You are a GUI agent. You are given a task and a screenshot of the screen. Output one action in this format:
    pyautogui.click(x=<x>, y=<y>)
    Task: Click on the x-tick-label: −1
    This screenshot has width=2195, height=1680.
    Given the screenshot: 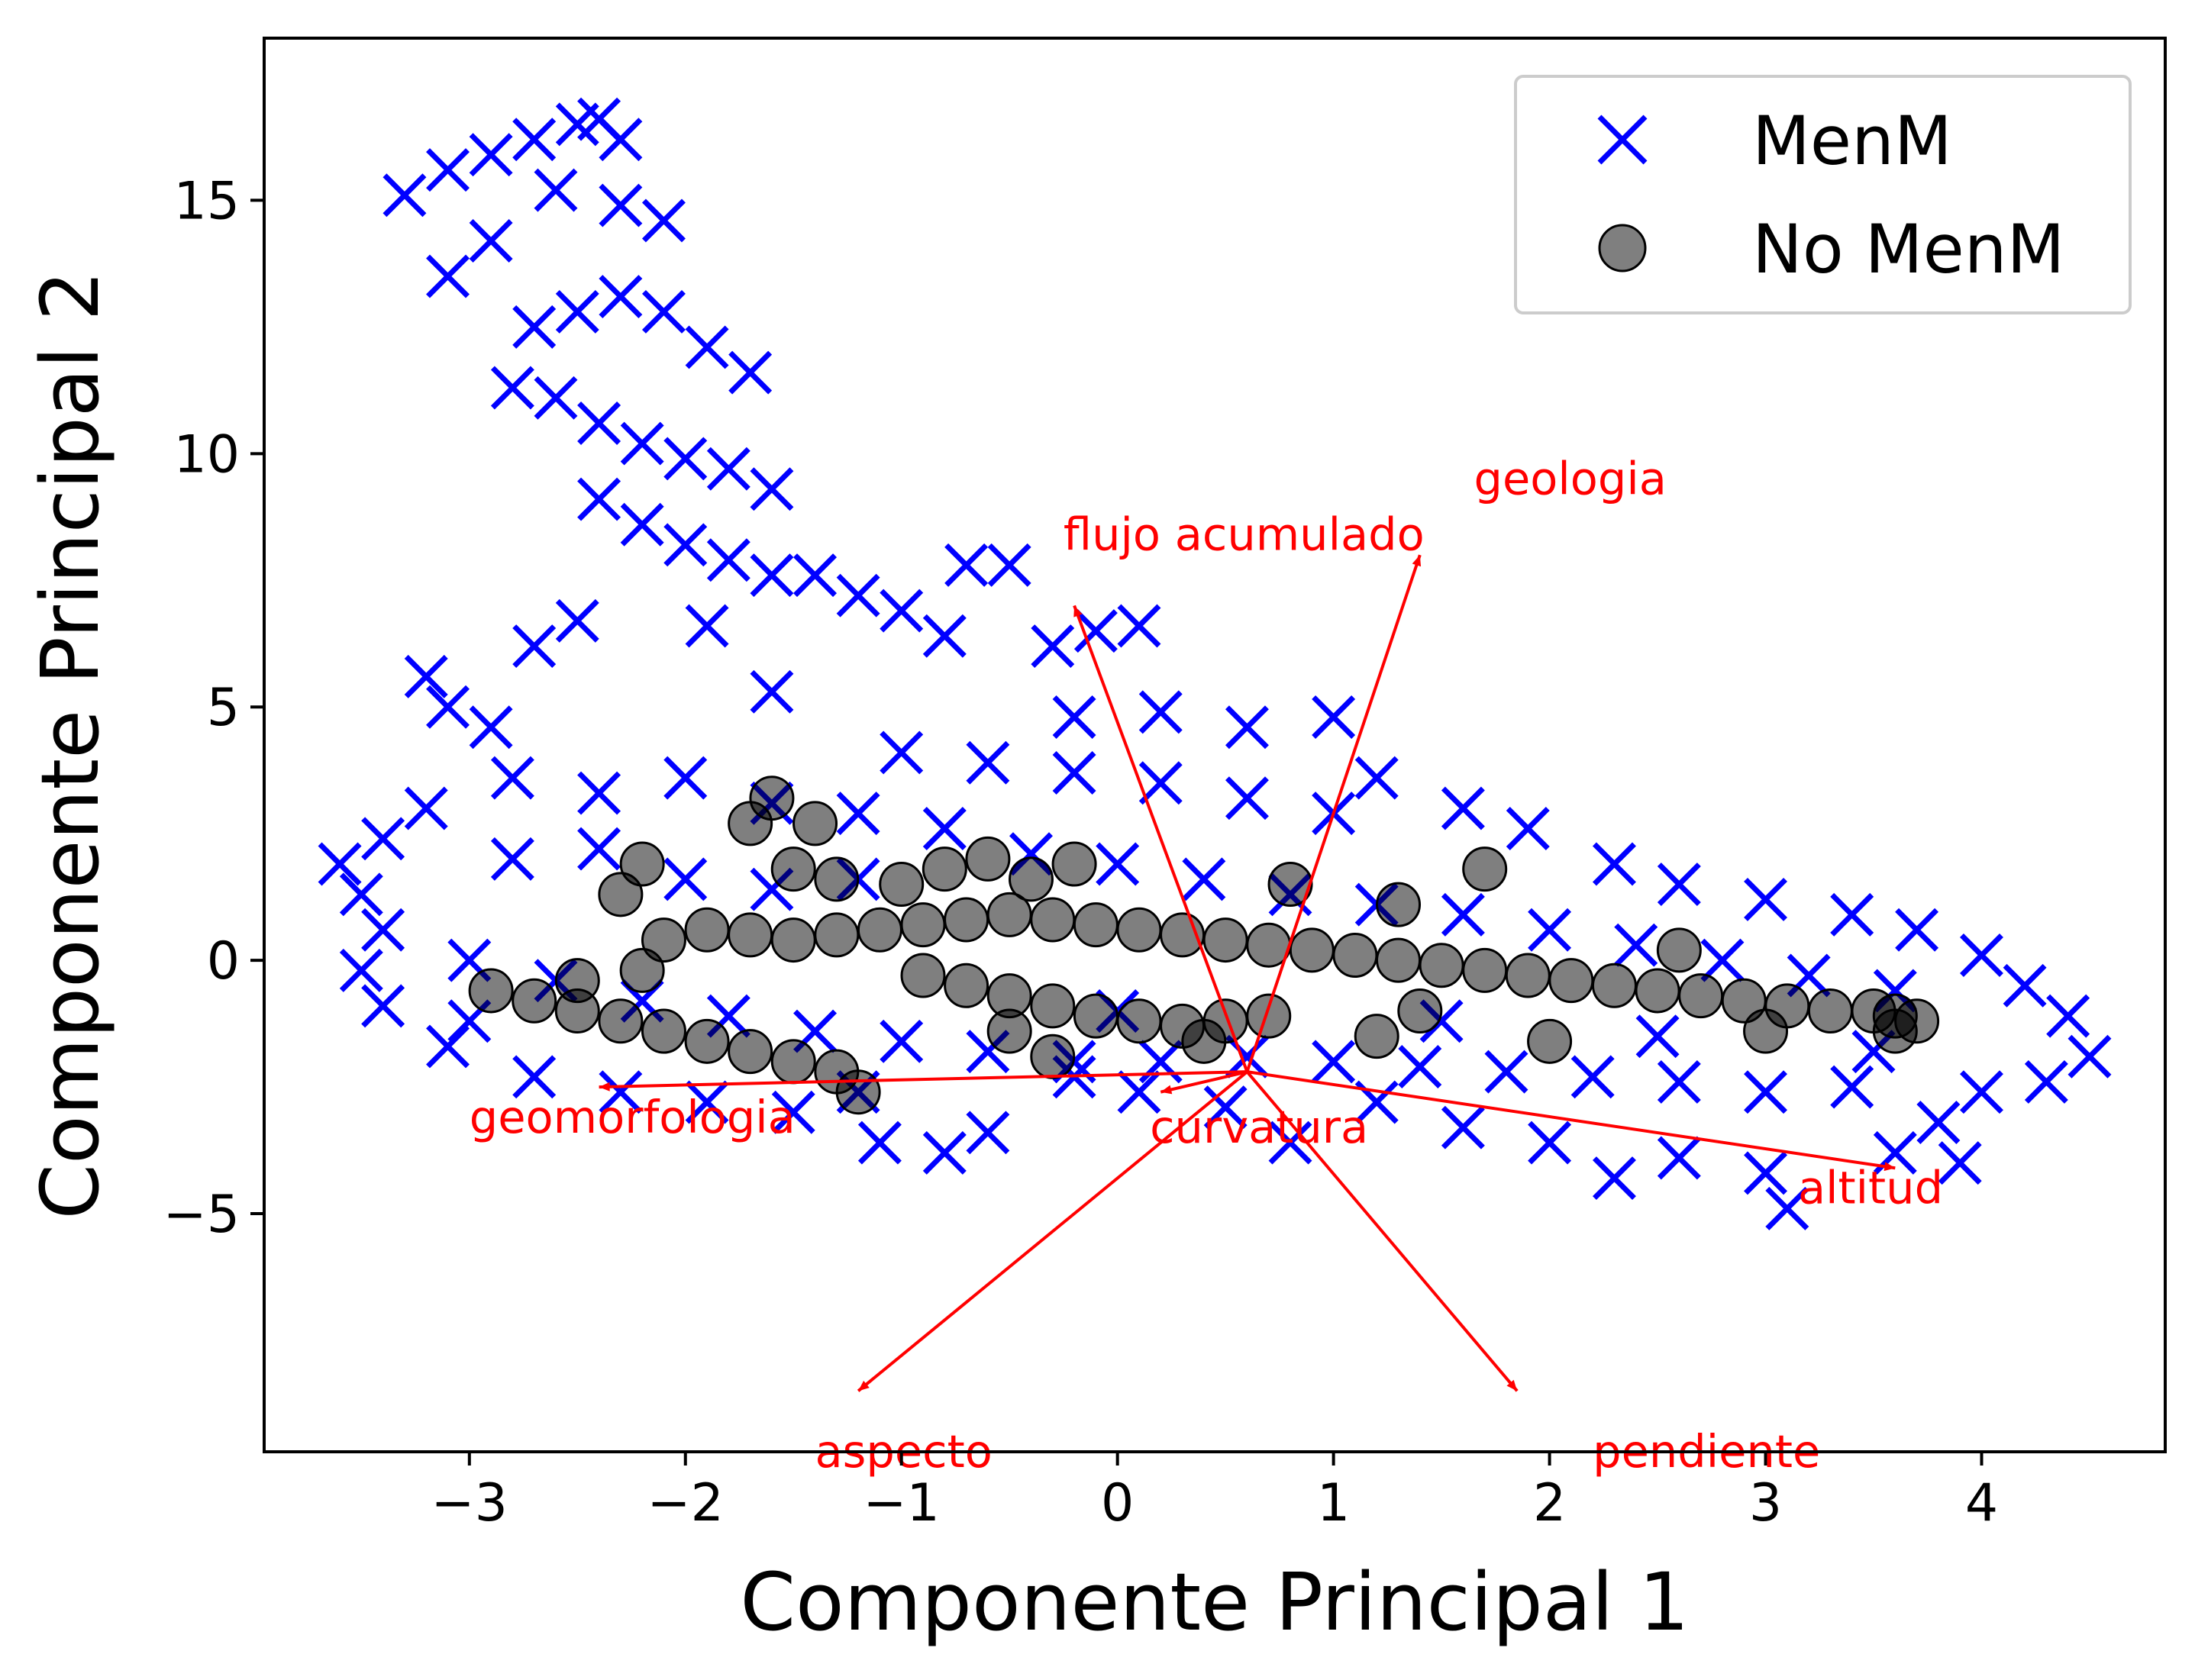 What is the action you would take?
    pyautogui.click(x=901, y=1503)
    